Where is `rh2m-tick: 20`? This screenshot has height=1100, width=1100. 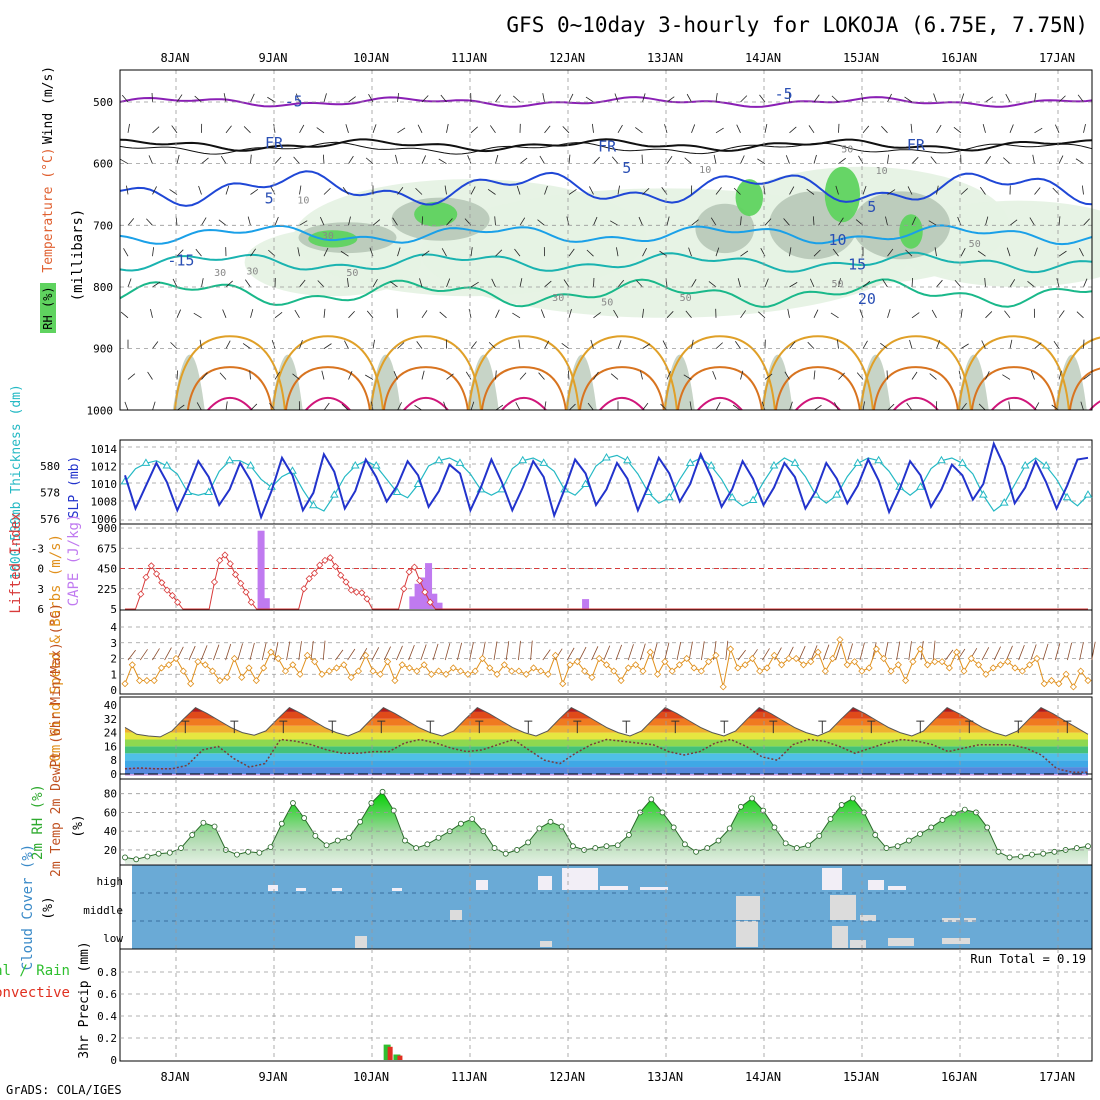 rh2m-tick: 20 is located at coordinates (110, 850).